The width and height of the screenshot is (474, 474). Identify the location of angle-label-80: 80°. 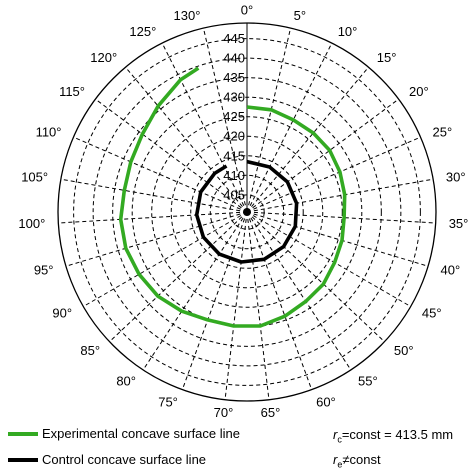
(126, 380).